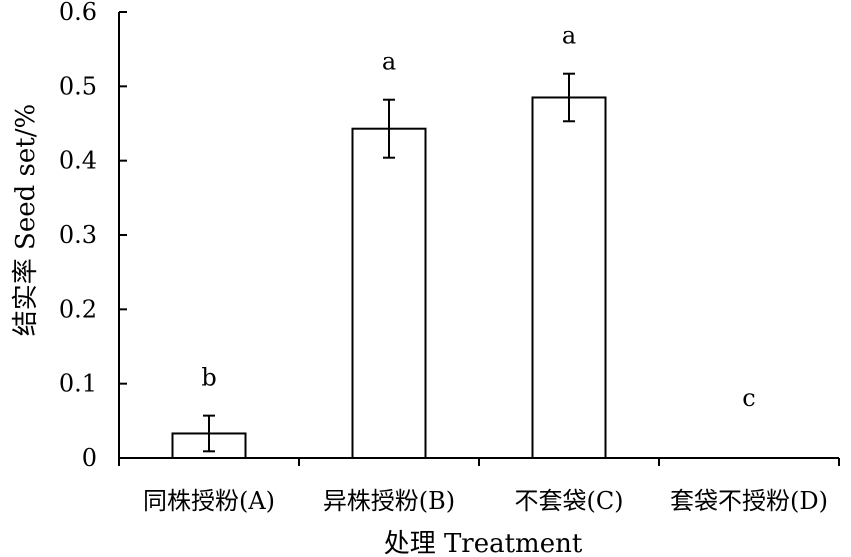  What do you see at coordinates (748, 398) in the screenshot?
I see `significance-label: c` at bounding box center [748, 398].